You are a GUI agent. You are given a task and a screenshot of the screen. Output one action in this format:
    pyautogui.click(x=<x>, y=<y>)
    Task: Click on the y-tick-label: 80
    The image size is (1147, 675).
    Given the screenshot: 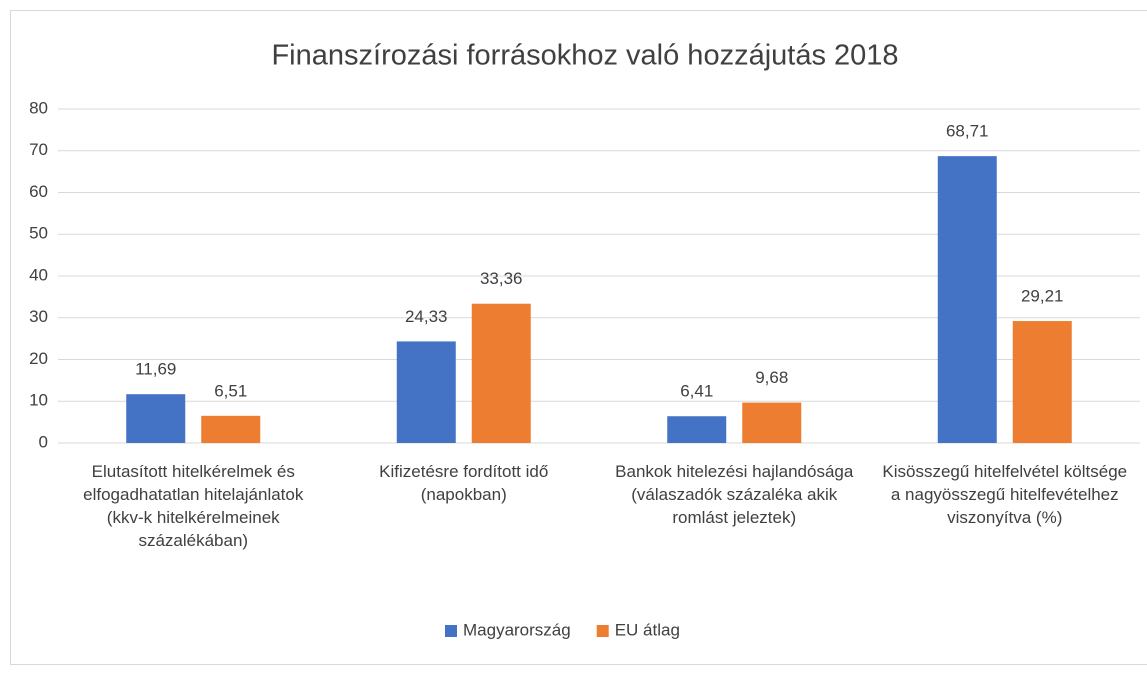 What is the action you would take?
    pyautogui.click(x=38, y=107)
    